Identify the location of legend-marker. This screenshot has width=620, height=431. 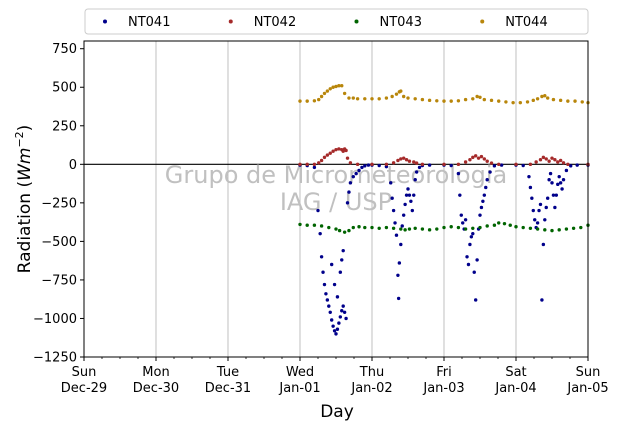
(356, 21).